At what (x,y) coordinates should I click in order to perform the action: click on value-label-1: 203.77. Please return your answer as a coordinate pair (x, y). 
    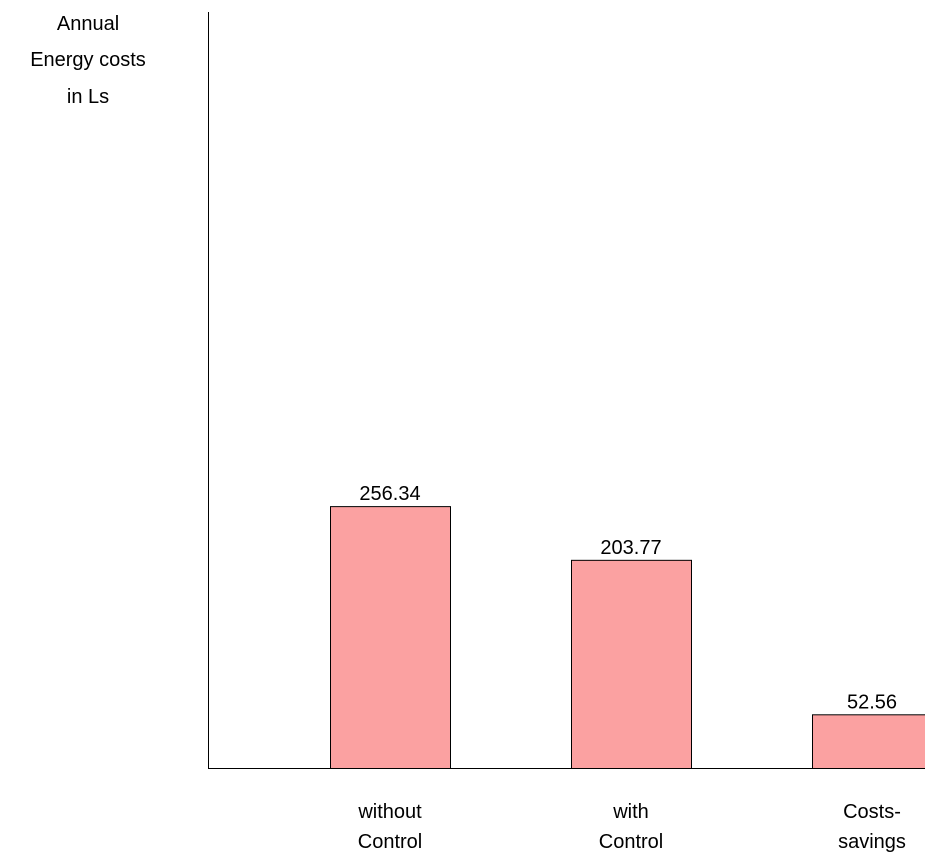
    Looking at the image, I should click on (630, 548).